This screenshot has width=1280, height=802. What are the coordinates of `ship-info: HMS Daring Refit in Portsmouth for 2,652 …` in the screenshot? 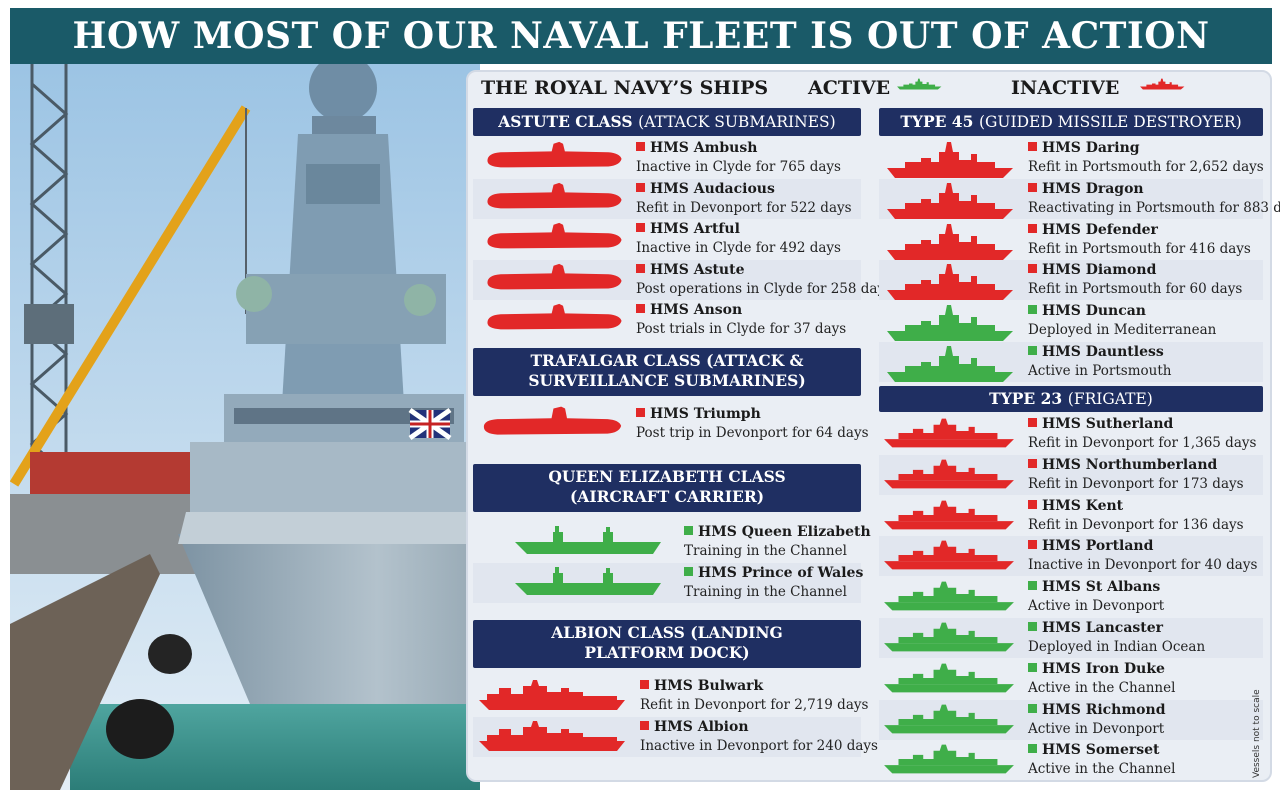 It's located at (1146, 158).